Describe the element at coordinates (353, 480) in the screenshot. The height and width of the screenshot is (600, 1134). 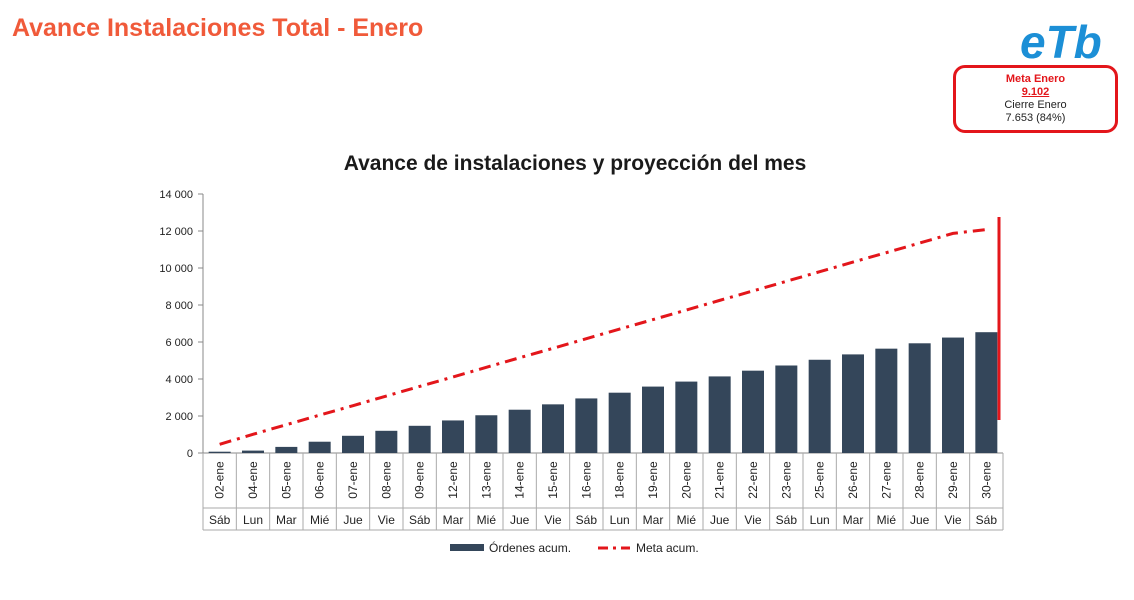
I see `x-tick-label: 07-ene` at that location.